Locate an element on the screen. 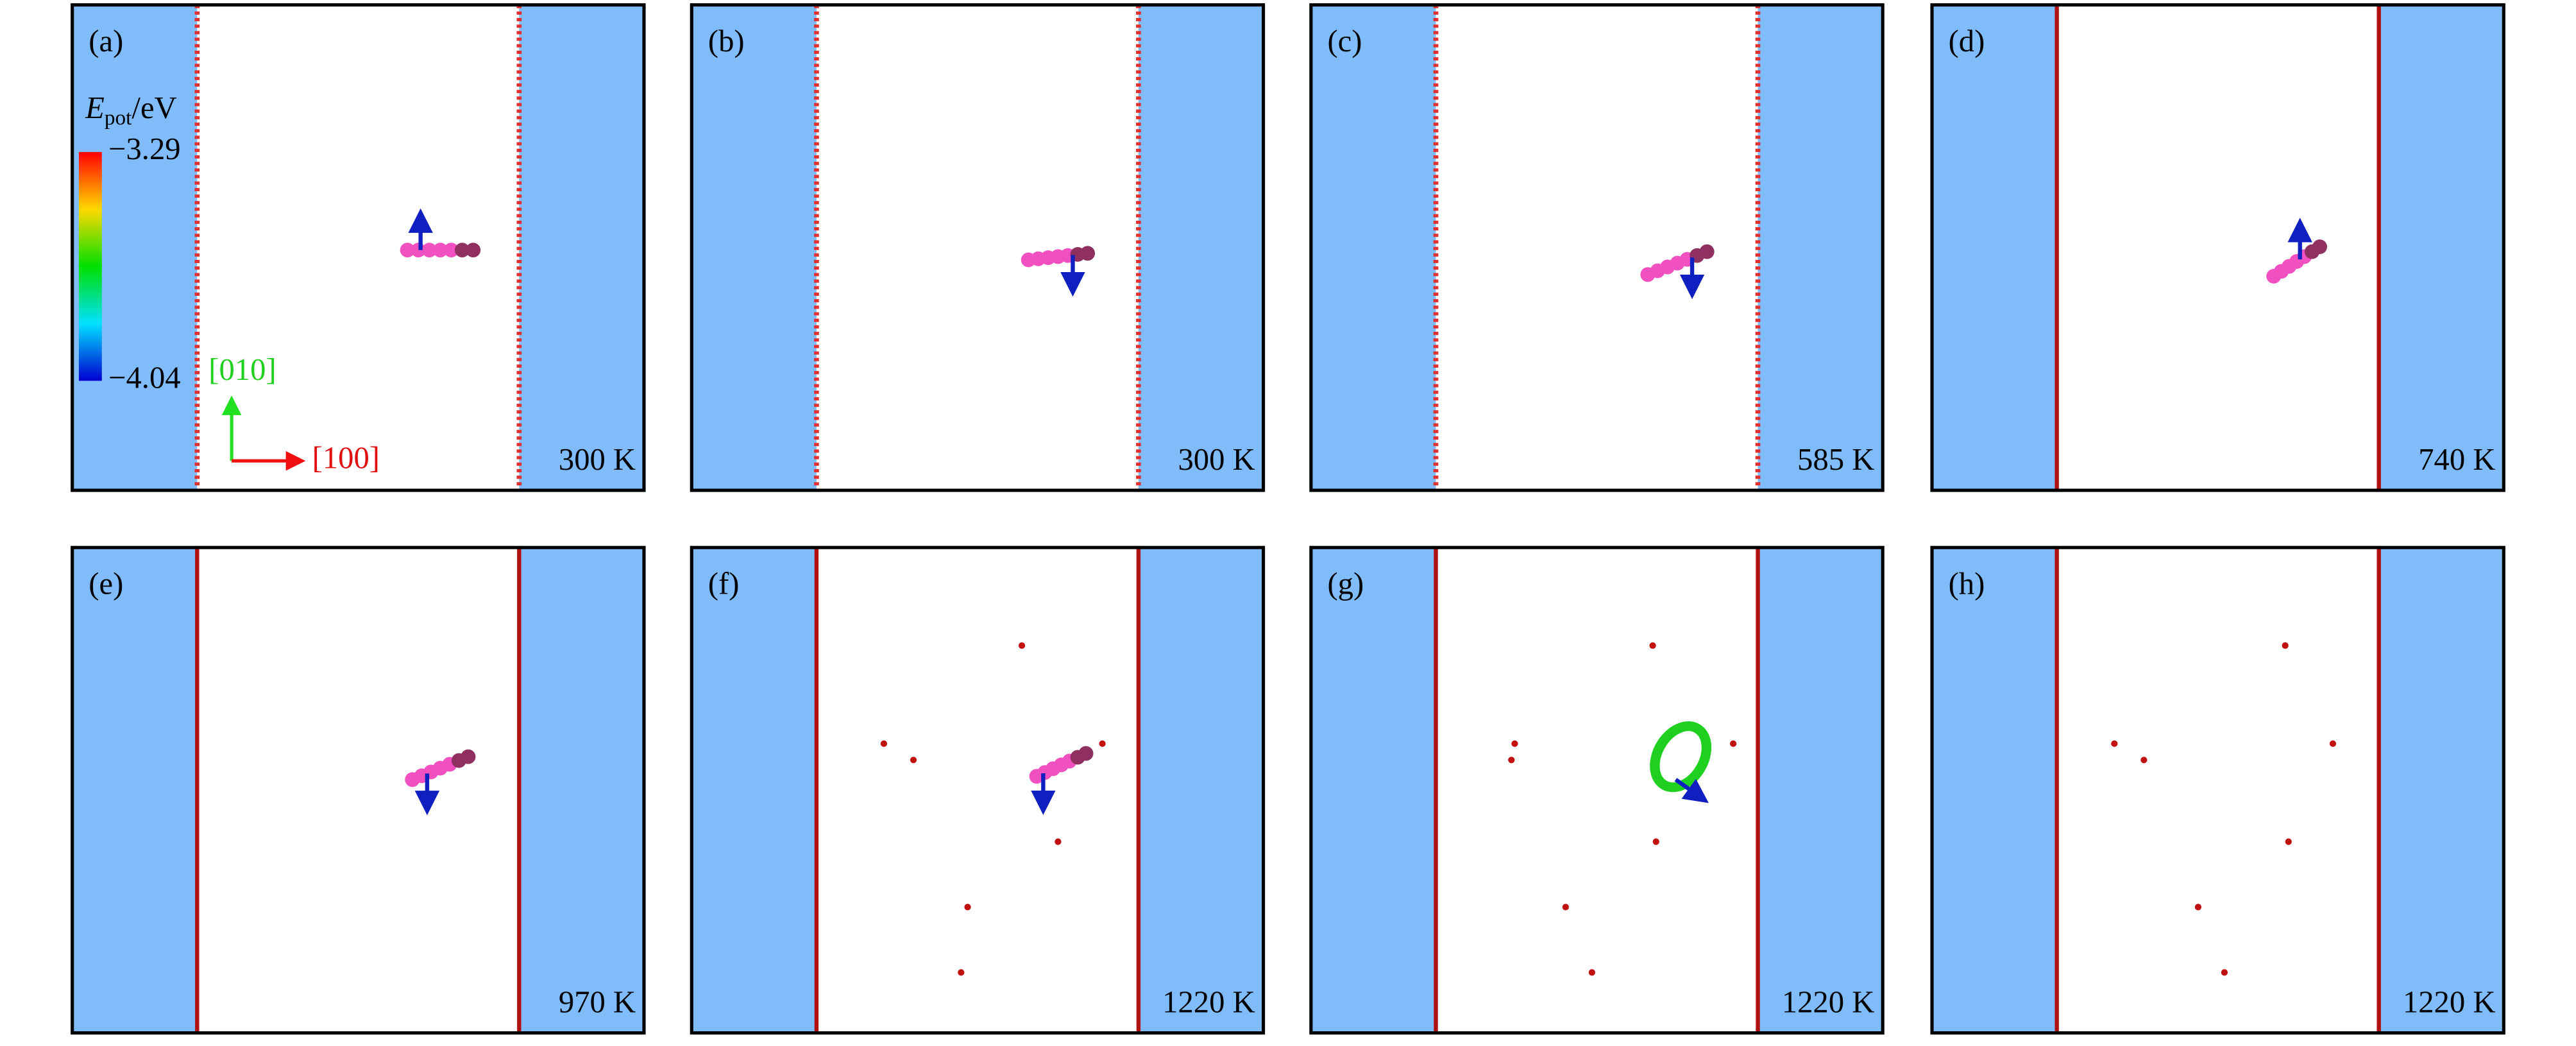  panel-label: (e) is located at coordinates (106, 584).